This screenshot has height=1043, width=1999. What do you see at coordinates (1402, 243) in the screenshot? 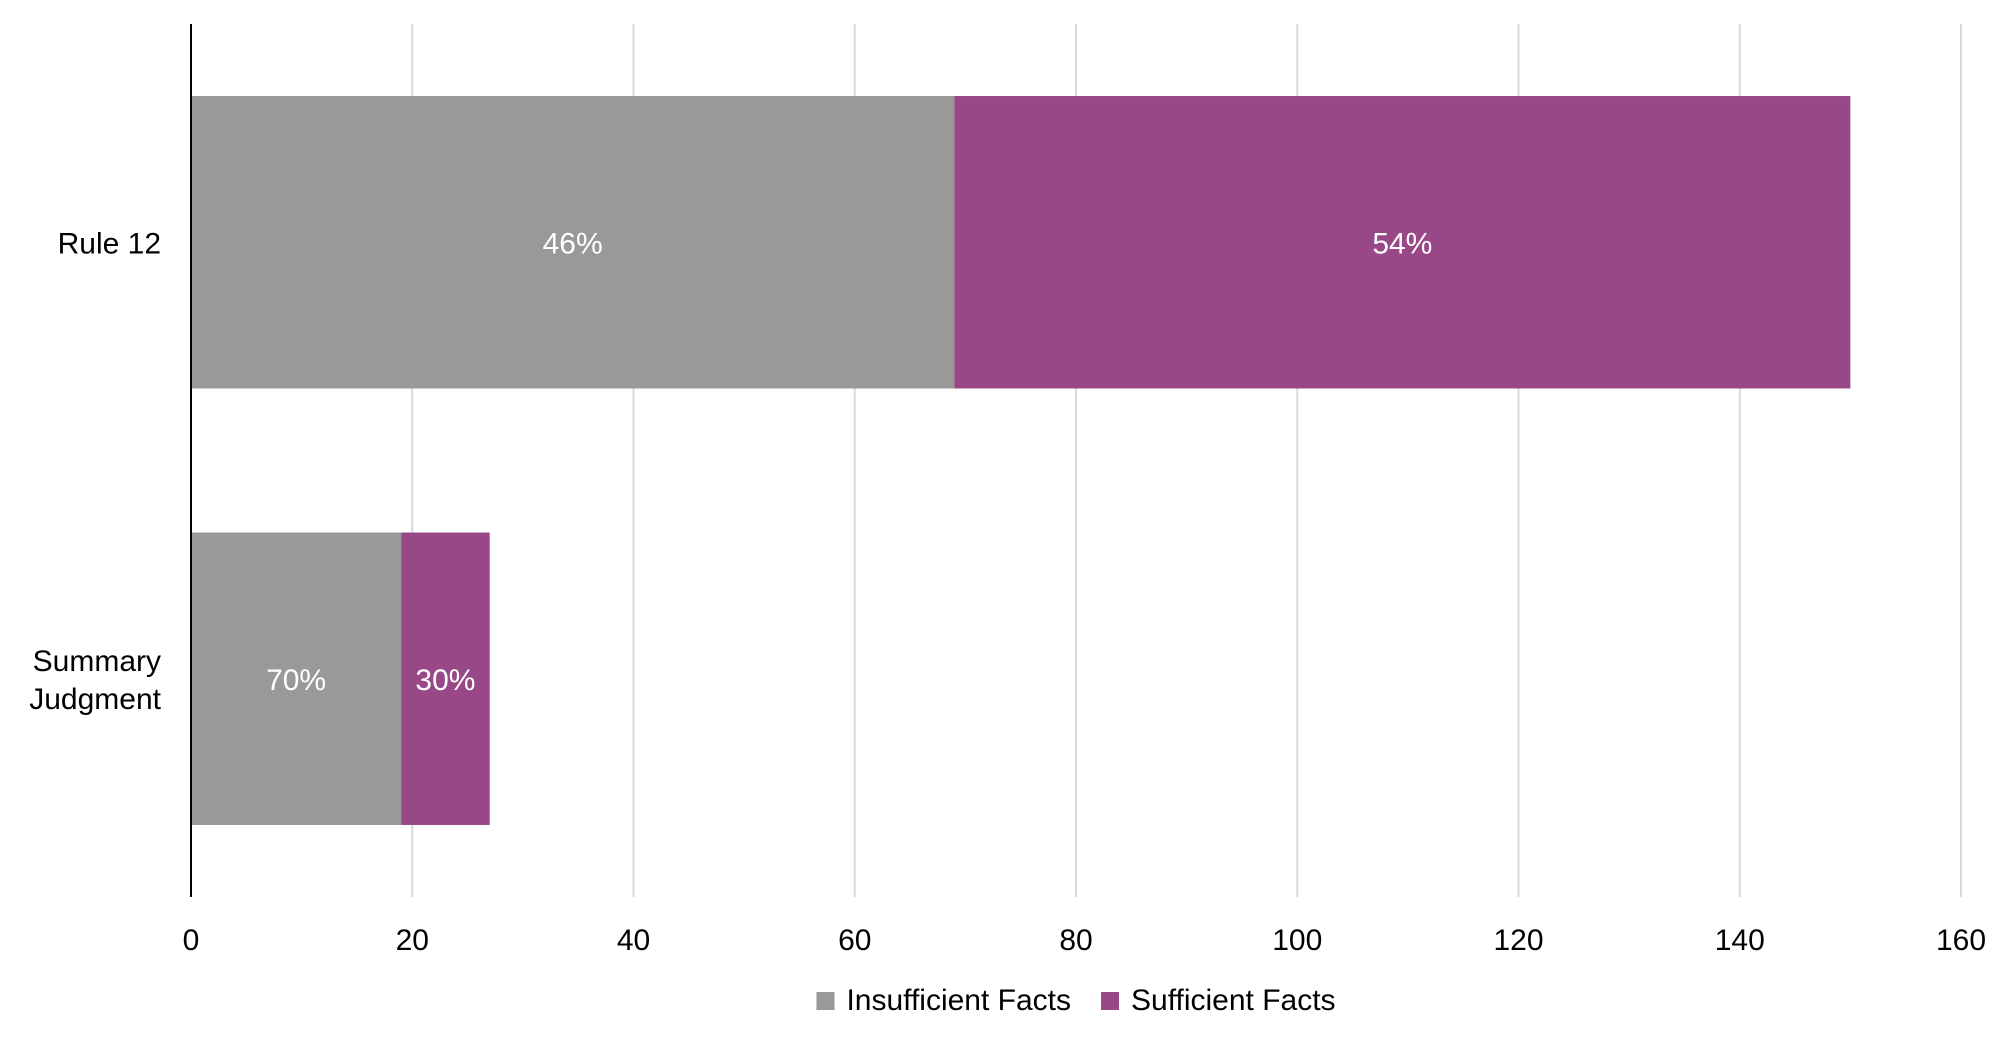
I see `data-label-0-1: 54%` at bounding box center [1402, 243].